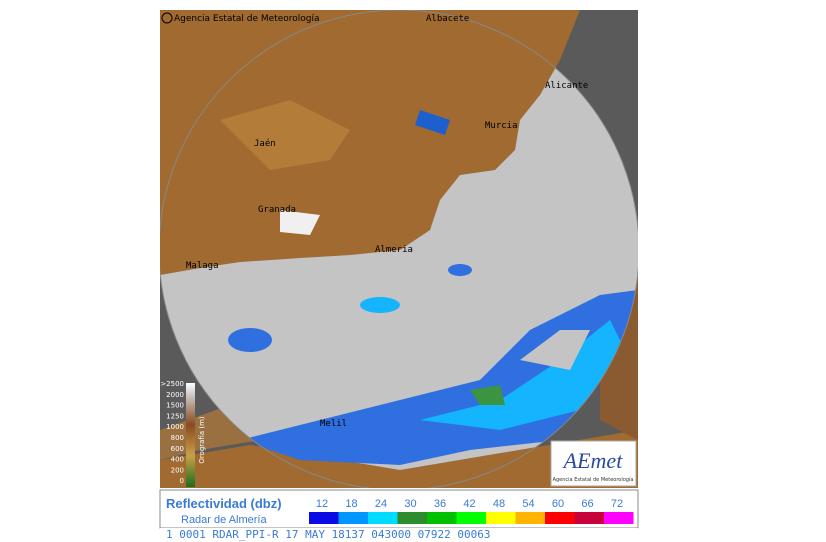  I want to click on elevation-label: 1000, so click(175, 427).